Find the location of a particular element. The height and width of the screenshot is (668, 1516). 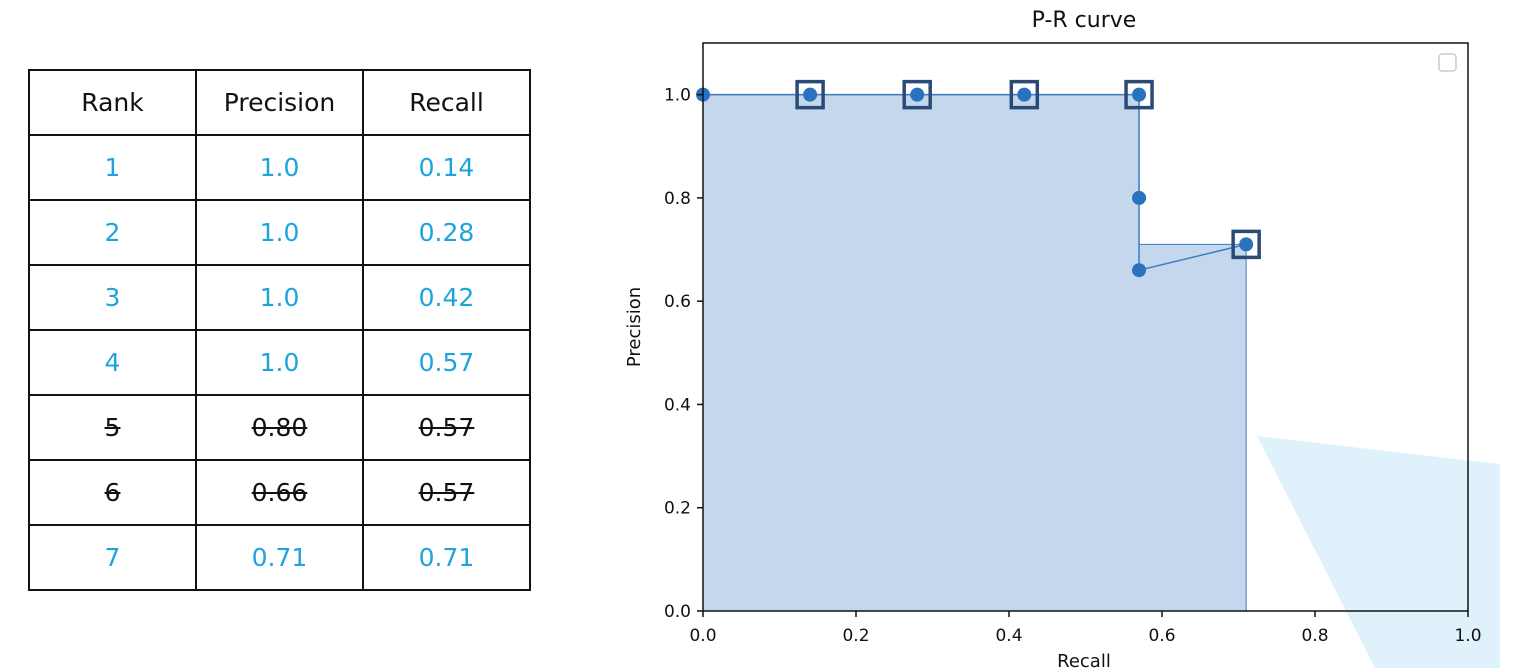

table-row: 5 0.80 0.57 is located at coordinates (279, 427).